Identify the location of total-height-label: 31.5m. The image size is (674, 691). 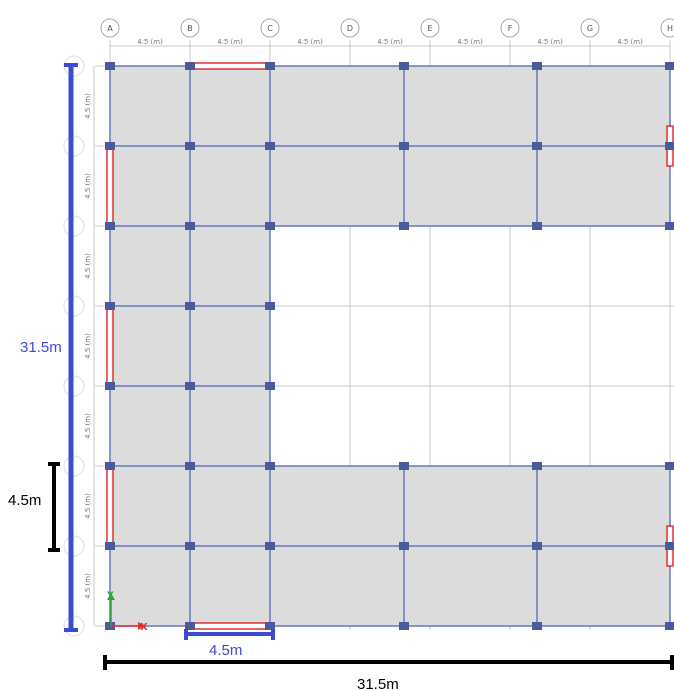
(41, 347).